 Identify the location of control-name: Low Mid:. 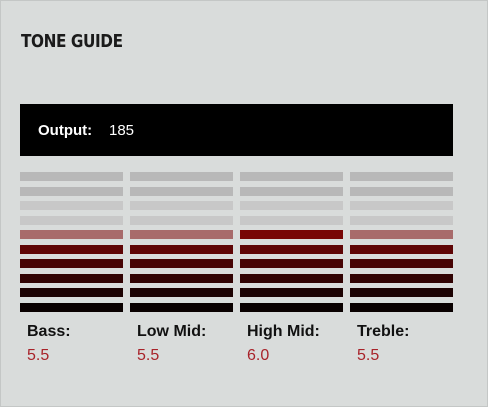
(172, 331).